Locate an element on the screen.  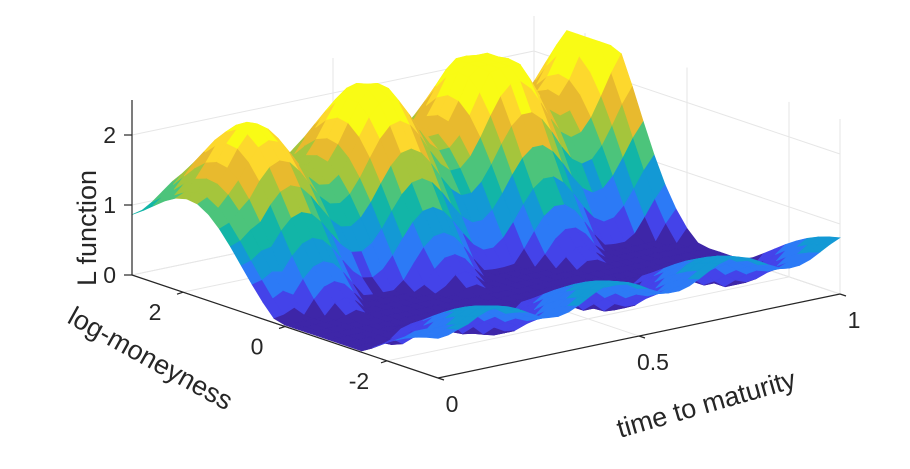
z-tick-label: 2 is located at coordinates (109, 135).